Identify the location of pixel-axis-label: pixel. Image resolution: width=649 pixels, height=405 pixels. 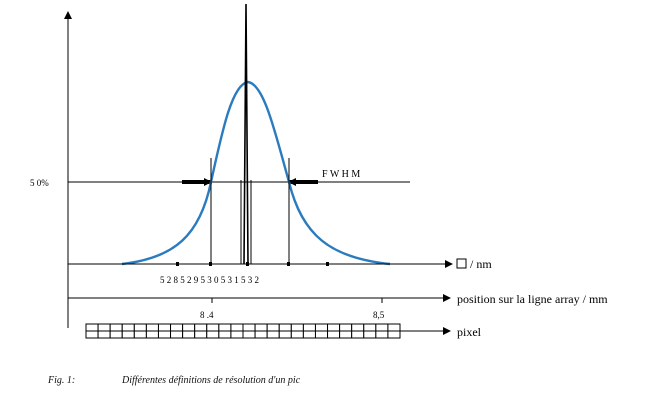
(469, 332).